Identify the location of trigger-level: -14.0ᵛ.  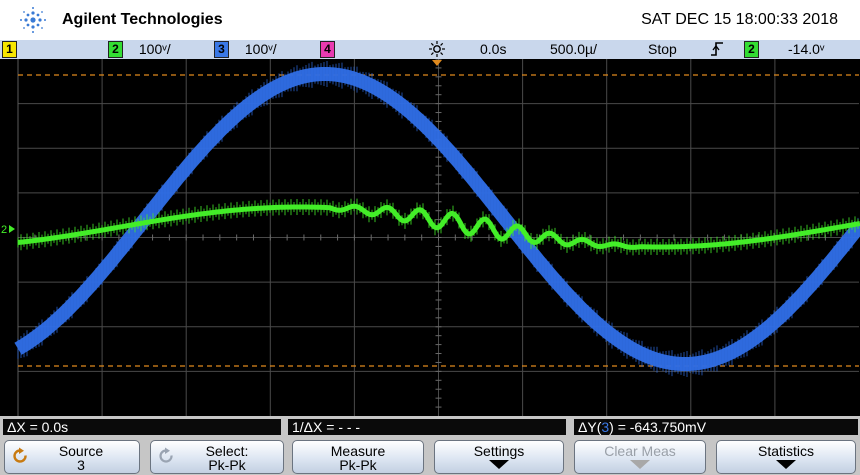
(806, 49).